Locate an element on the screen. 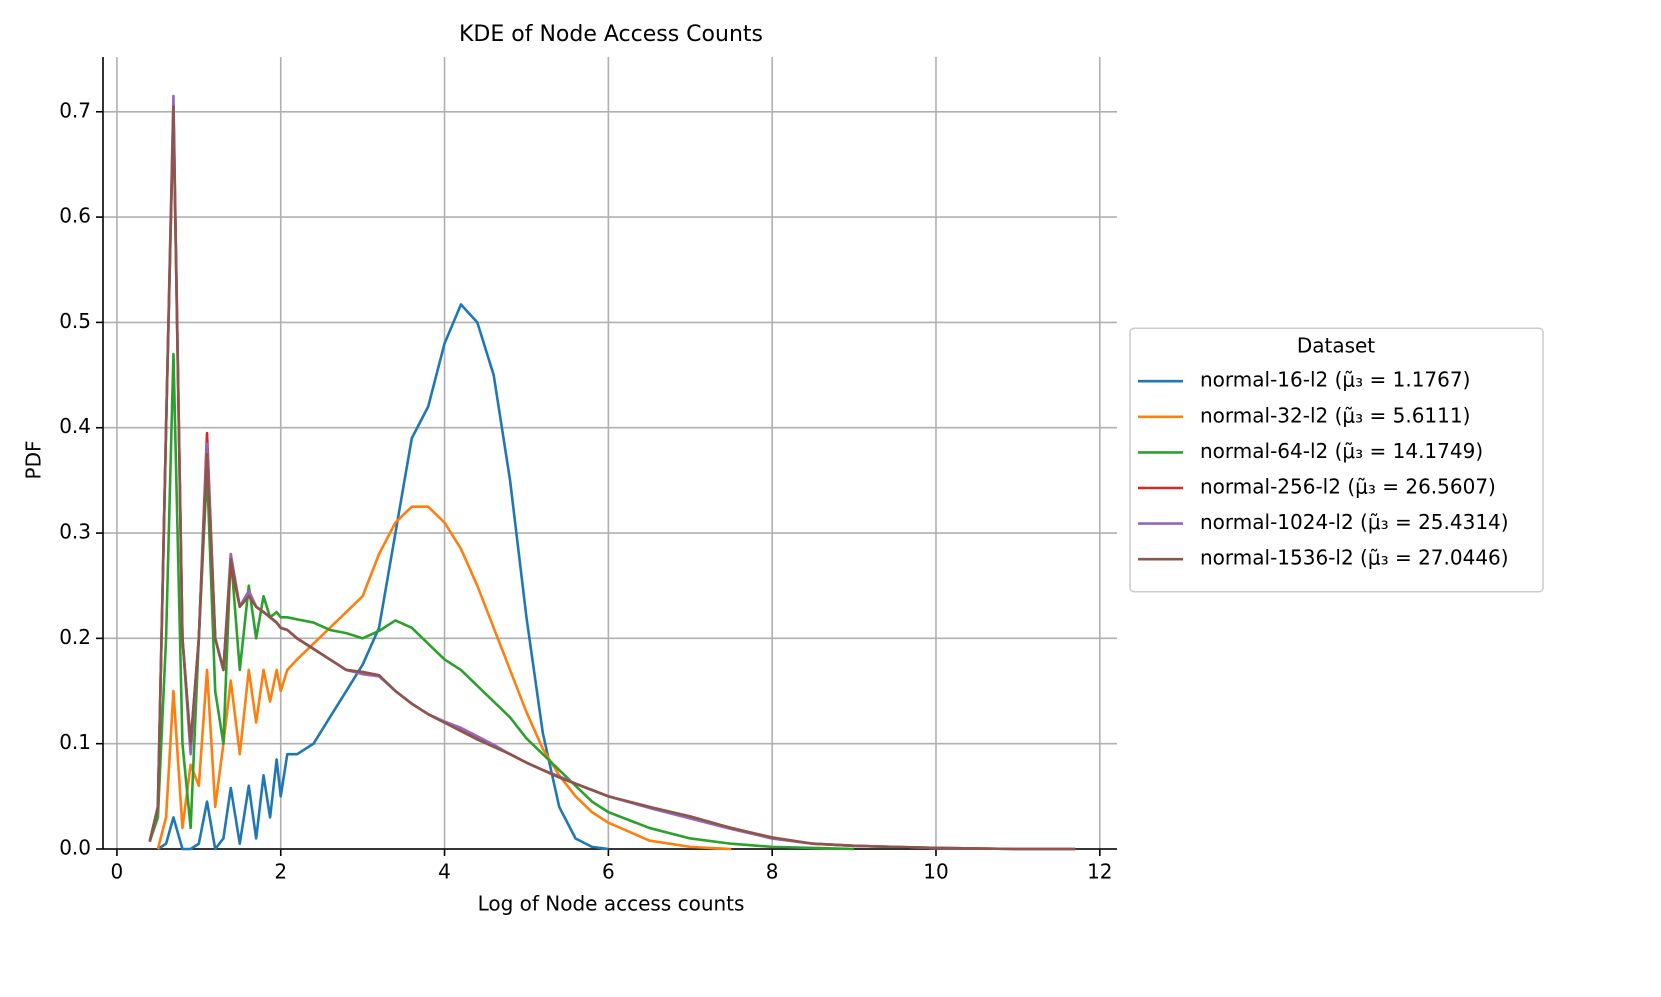  y-tick-label: 0.2 is located at coordinates (75, 637).